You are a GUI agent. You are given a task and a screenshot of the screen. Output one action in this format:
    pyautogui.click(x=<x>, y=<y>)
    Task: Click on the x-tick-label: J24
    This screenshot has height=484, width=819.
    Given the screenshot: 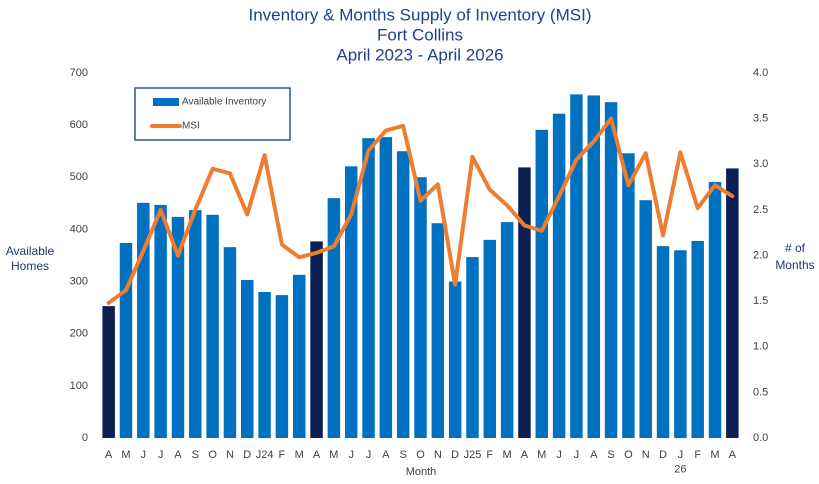 What is the action you would take?
    pyautogui.click(x=265, y=455)
    